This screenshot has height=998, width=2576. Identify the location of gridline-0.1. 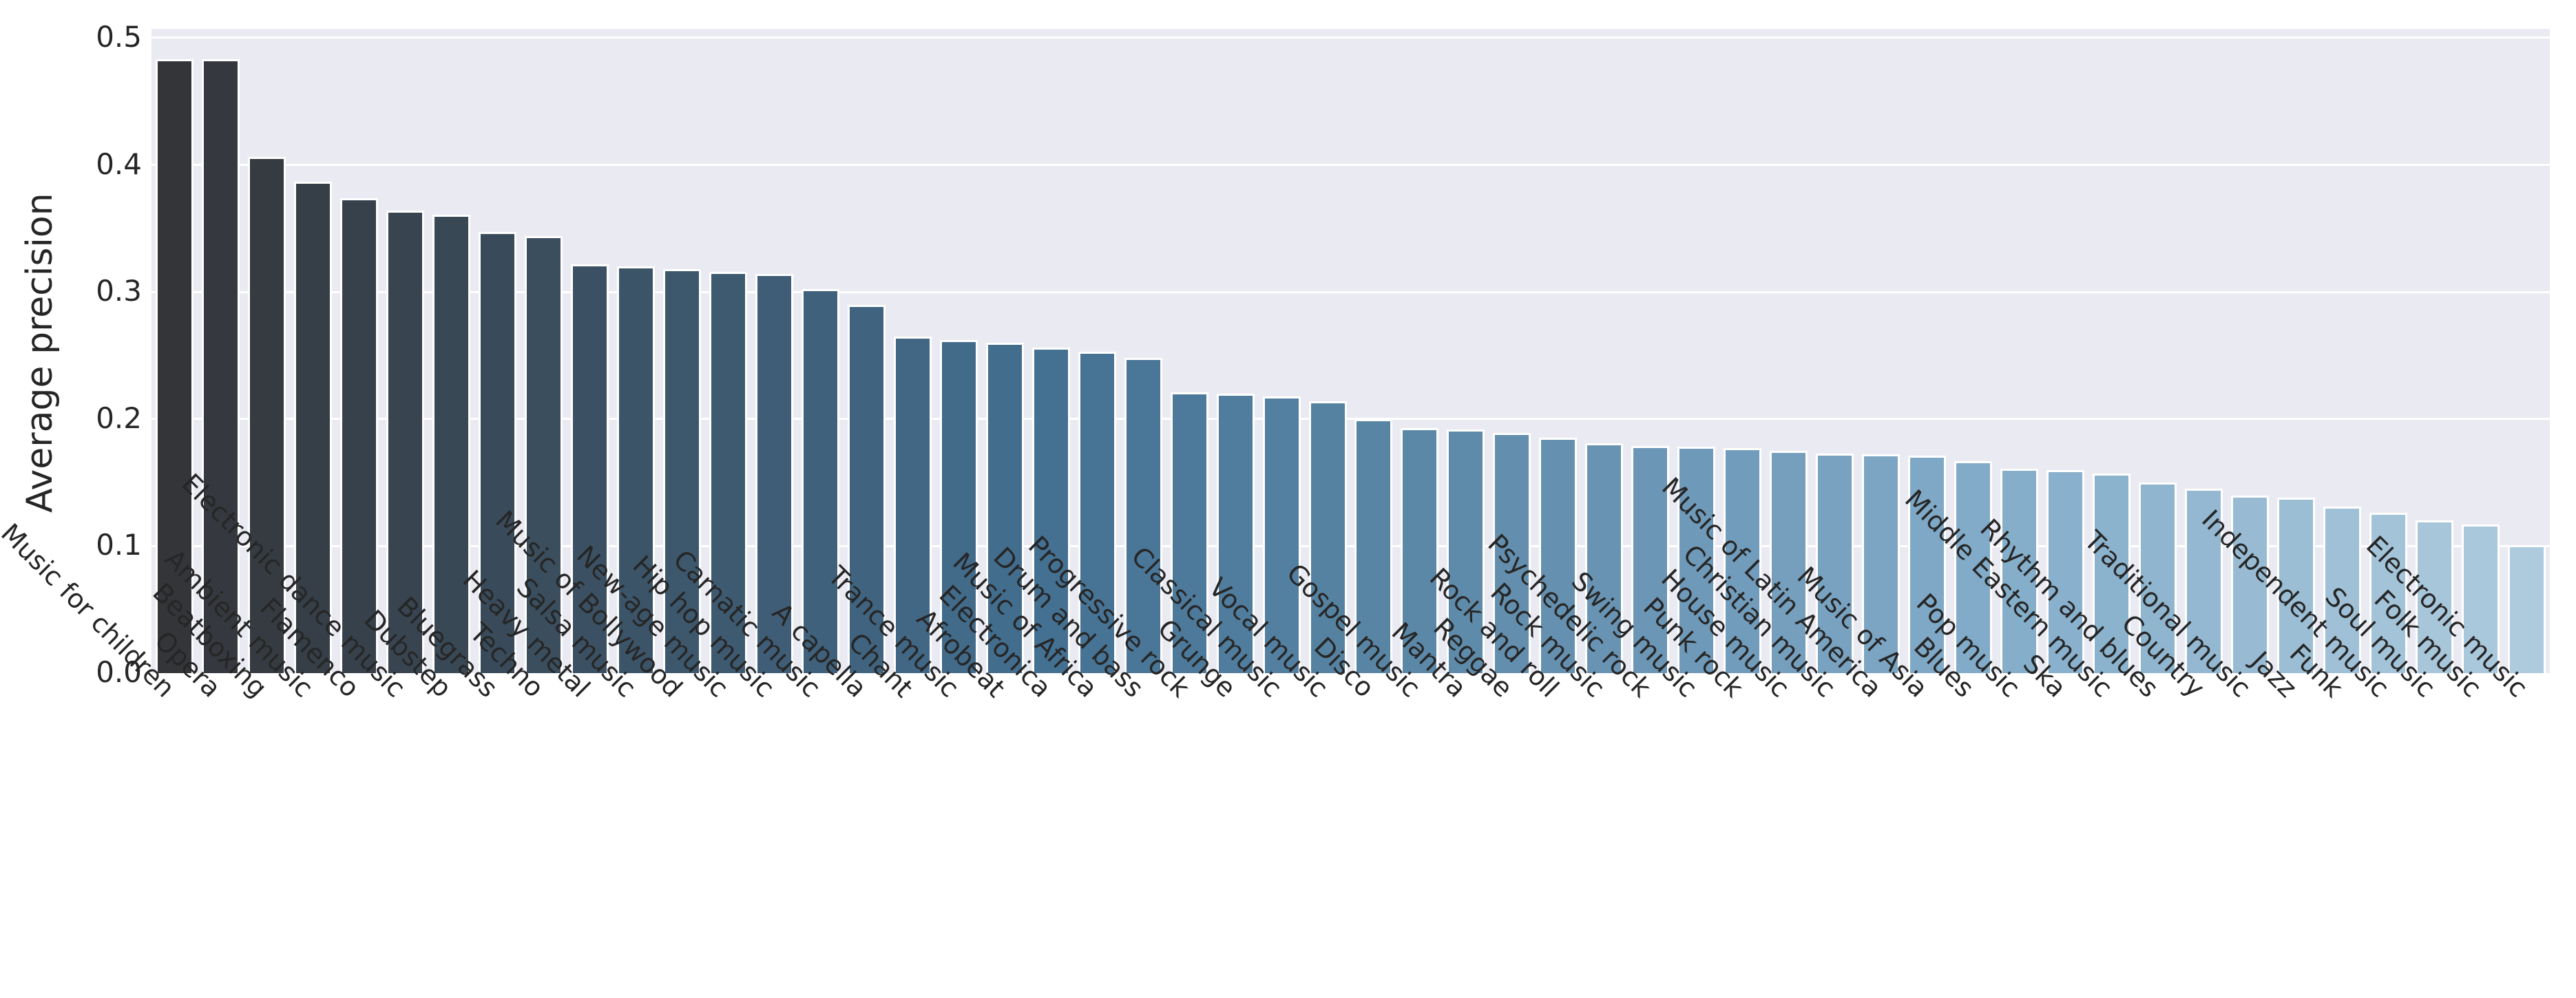
(1350, 546).